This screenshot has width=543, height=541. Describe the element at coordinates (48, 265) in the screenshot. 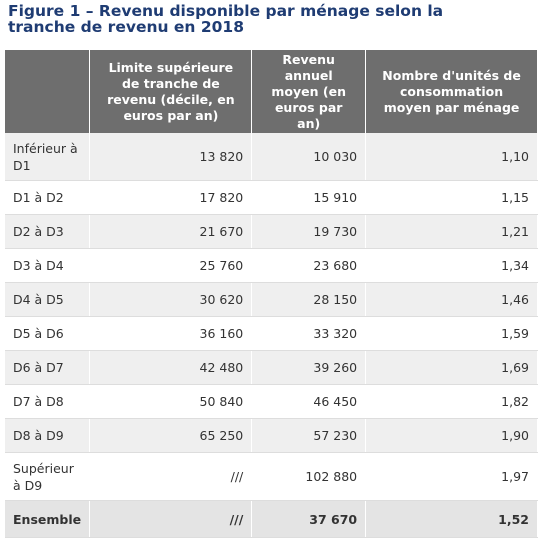

I see `row-label: D3 à D4` at that location.